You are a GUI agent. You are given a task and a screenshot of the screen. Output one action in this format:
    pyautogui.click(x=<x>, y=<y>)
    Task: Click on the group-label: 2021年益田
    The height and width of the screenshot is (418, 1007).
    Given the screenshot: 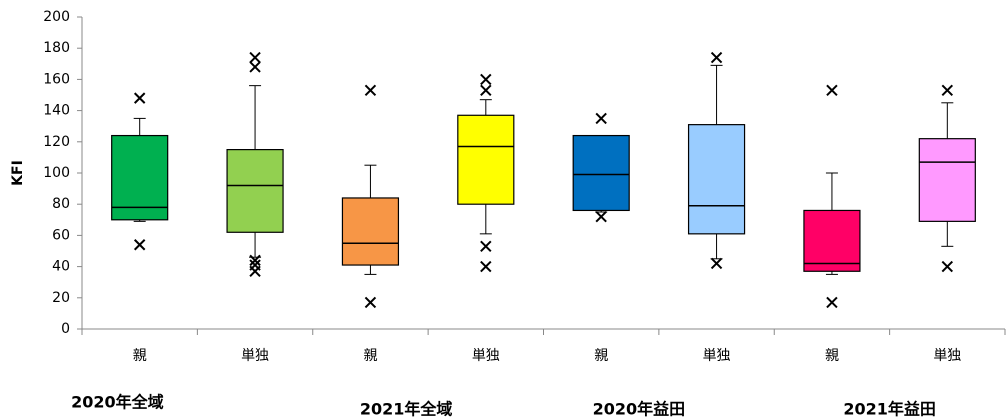 What is the action you would take?
    pyautogui.click(x=889, y=409)
    